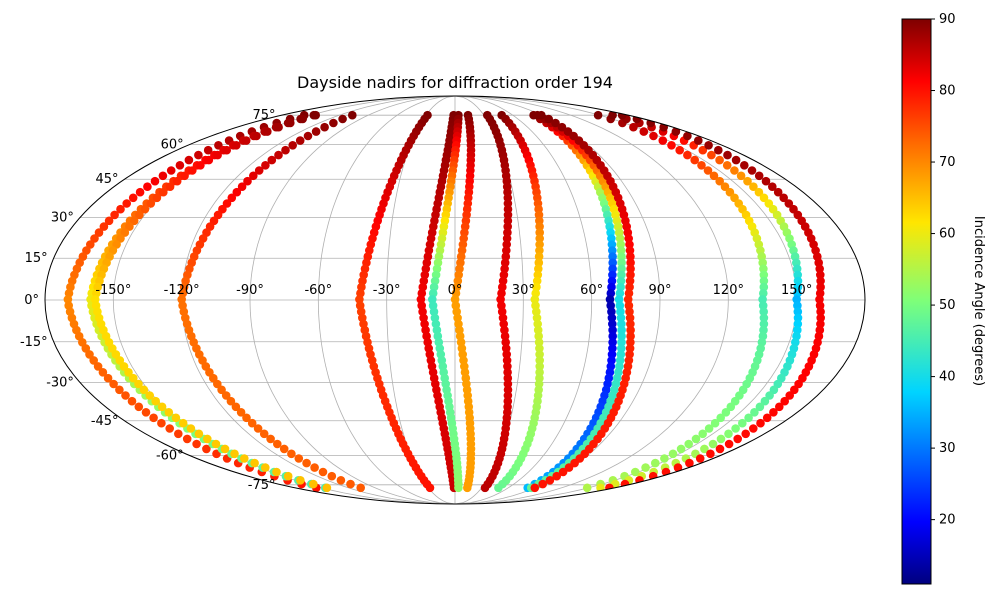 The width and height of the screenshot is (1000, 600). I want to click on latitude-tick-label: 75°, so click(263, 115).